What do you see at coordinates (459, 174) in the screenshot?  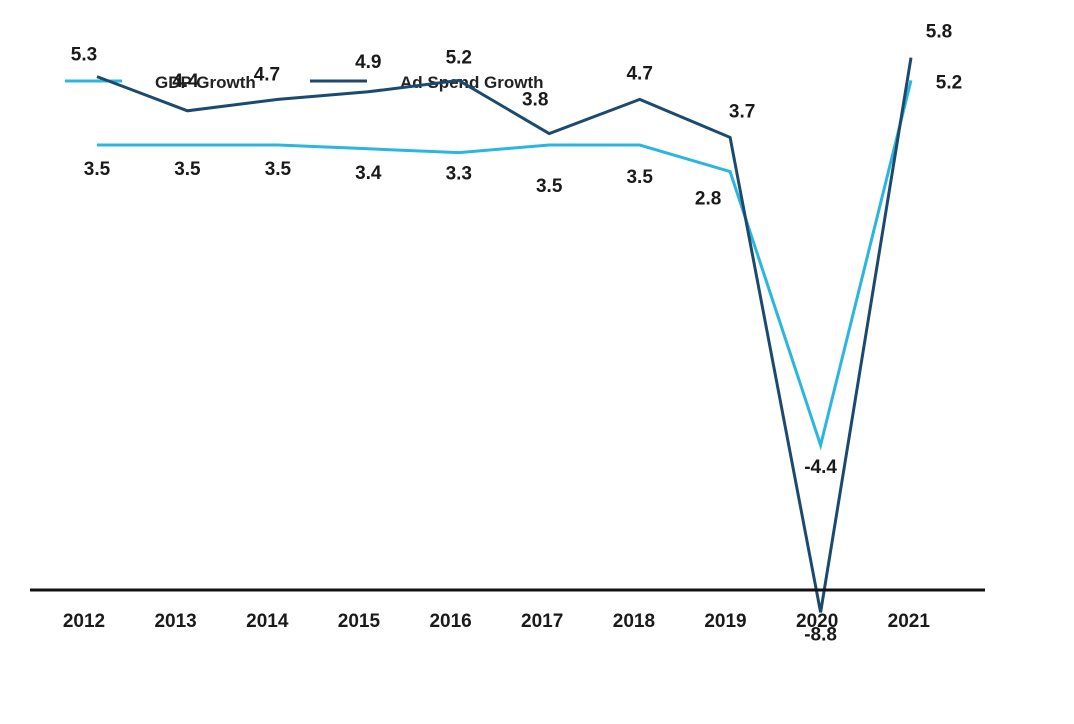 I see `data-label-gdp-growth-2016: 3.3` at bounding box center [459, 174].